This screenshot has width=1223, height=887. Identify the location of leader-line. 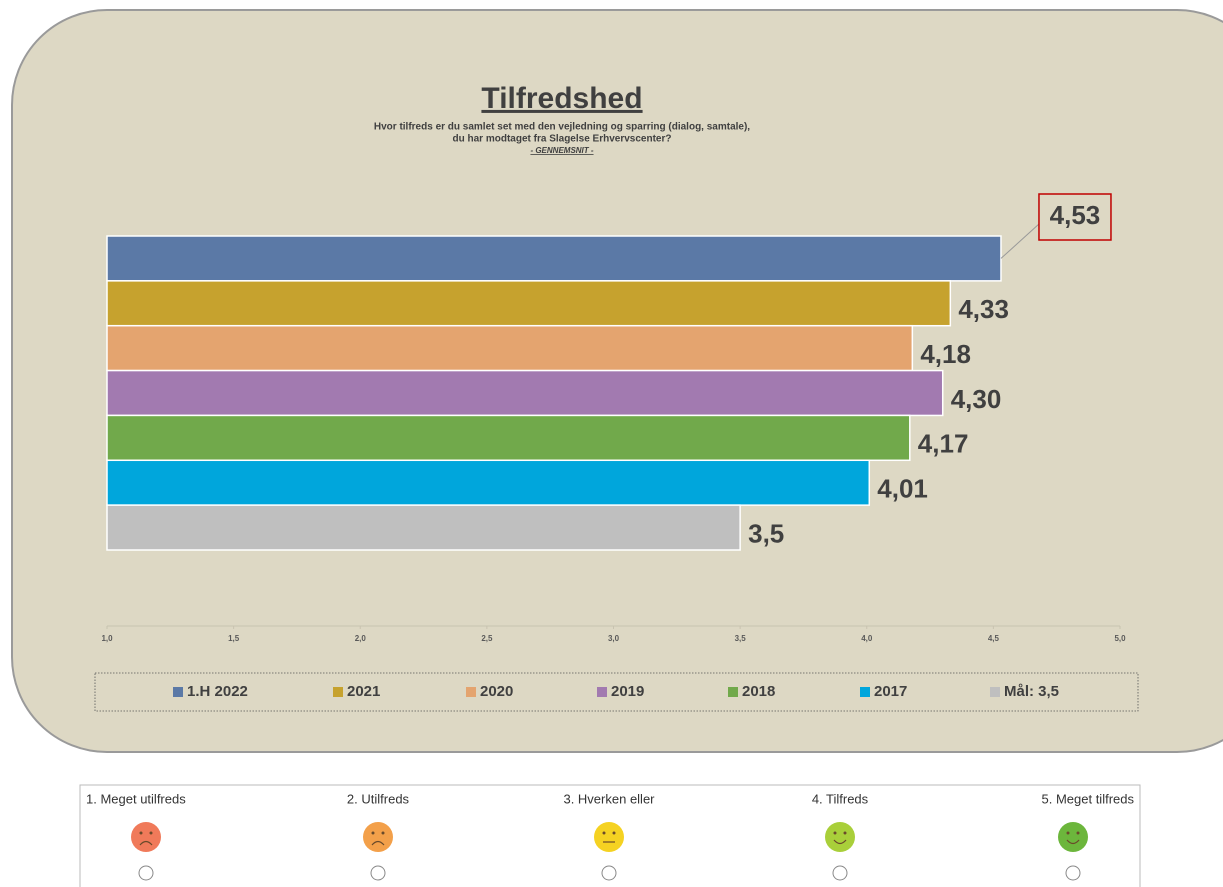
(1020, 241).